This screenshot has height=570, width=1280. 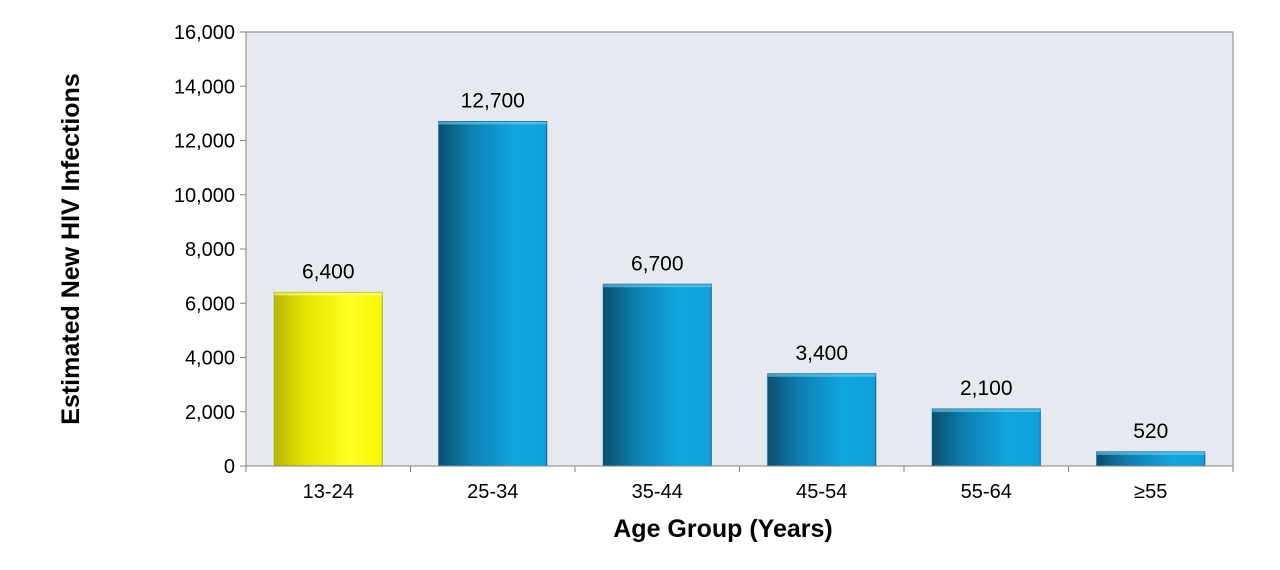 What do you see at coordinates (986, 388) in the screenshot?
I see `data-label: 2,100` at bounding box center [986, 388].